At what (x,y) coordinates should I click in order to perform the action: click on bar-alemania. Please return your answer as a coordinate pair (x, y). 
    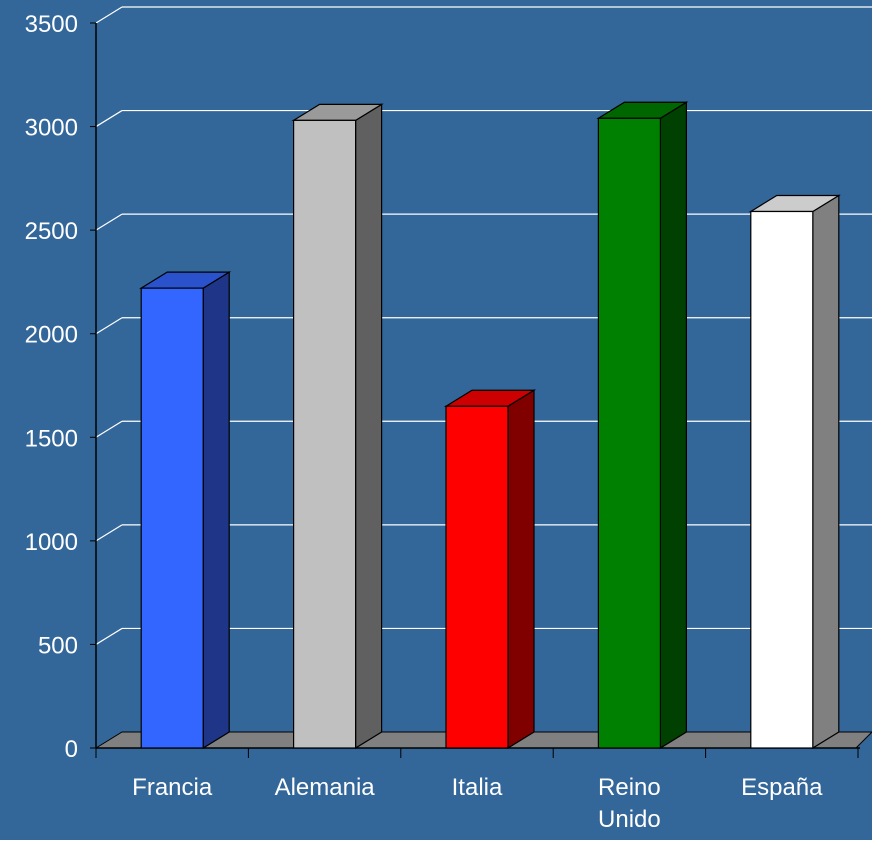
    Looking at the image, I should click on (337, 426).